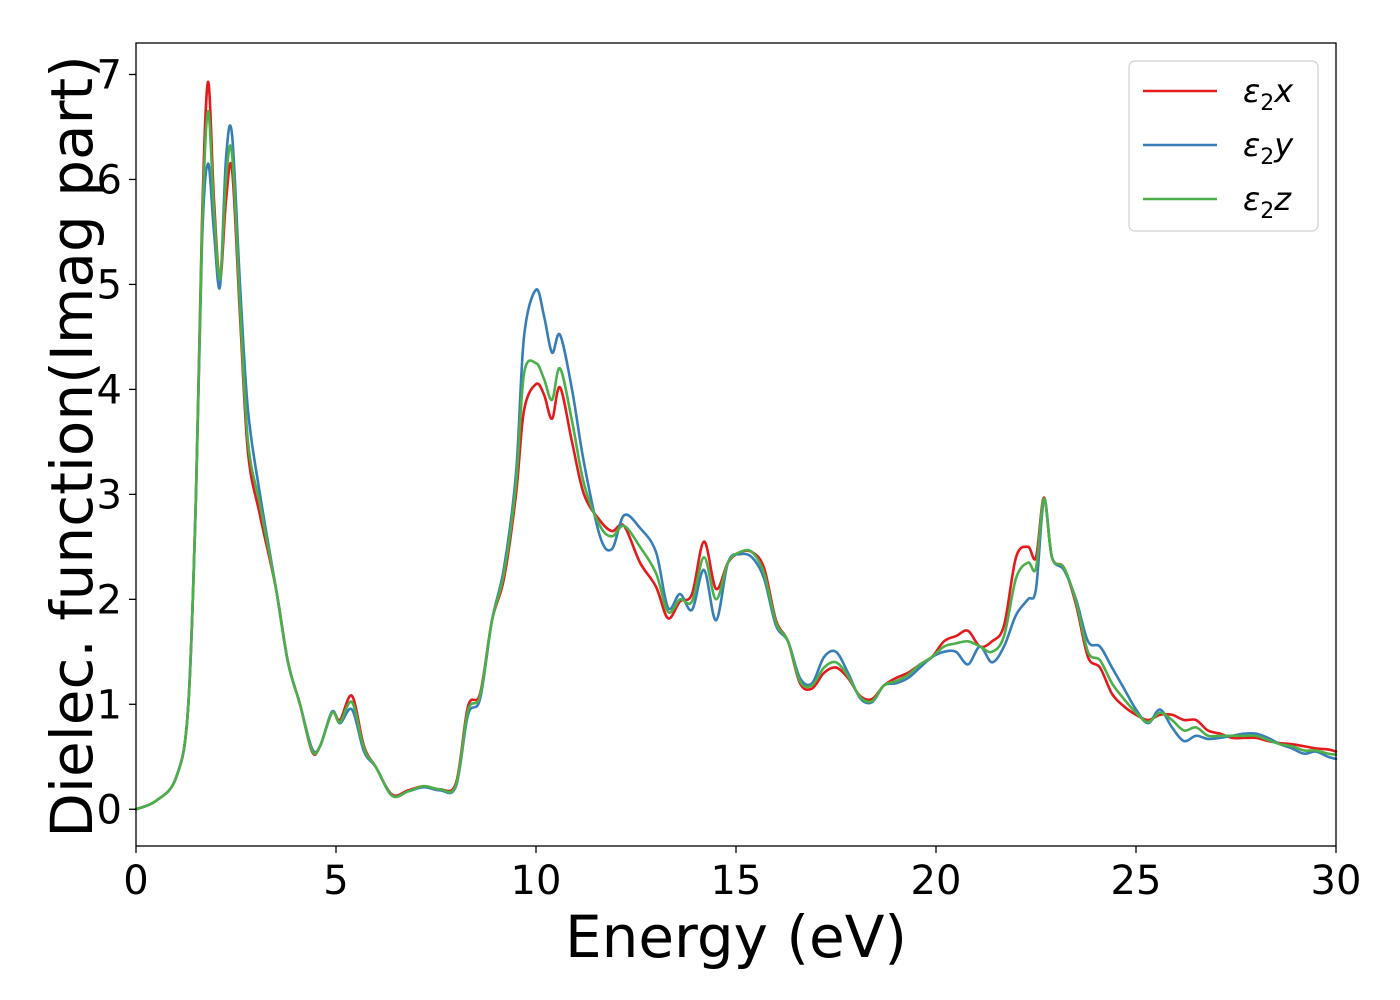 The width and height of the screenshot is (1400, 1000). What do you see at coordinates (109, 390) in the screenshot?
I see `y-tick-label: 4` at bounding box center [109, 390].